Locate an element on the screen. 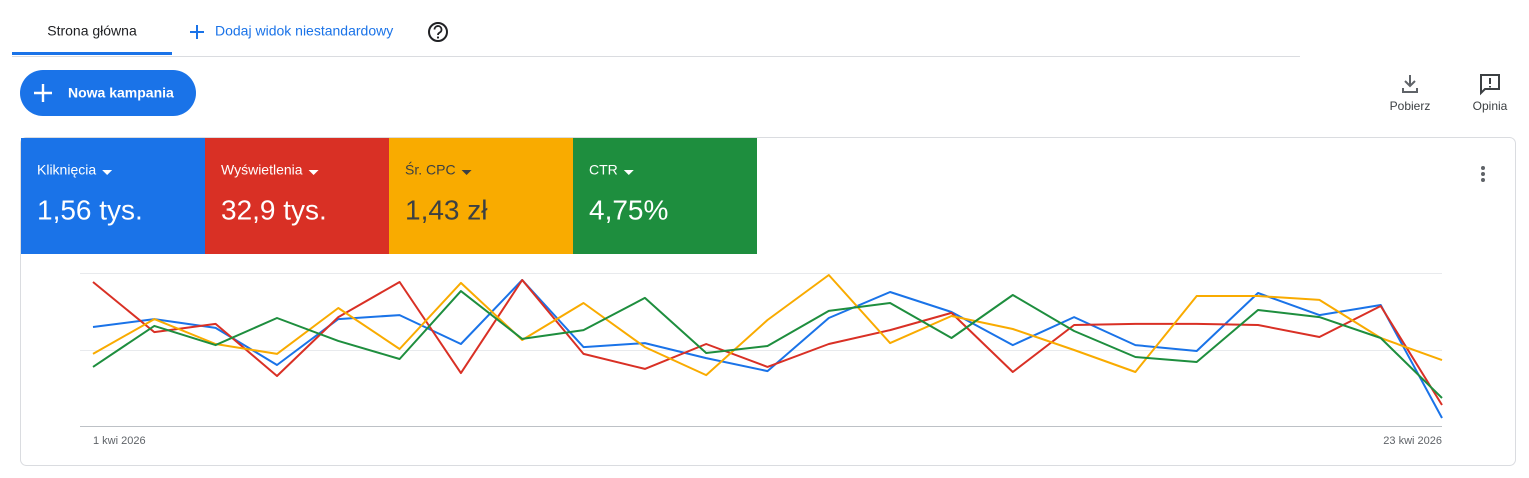  x-tick-label: 23 kwi 2026 is located at coordinates (1412, 441).